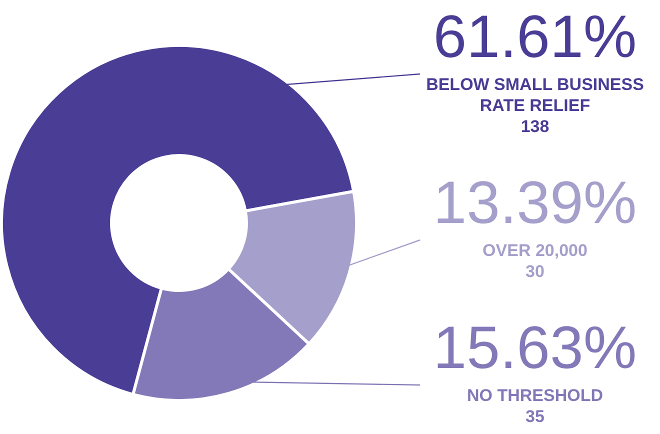 The width and height of the screenshot is (660, 434). Describe the element at coordinates (535, 271) in the screenshot. I see `text: 30` at that location.